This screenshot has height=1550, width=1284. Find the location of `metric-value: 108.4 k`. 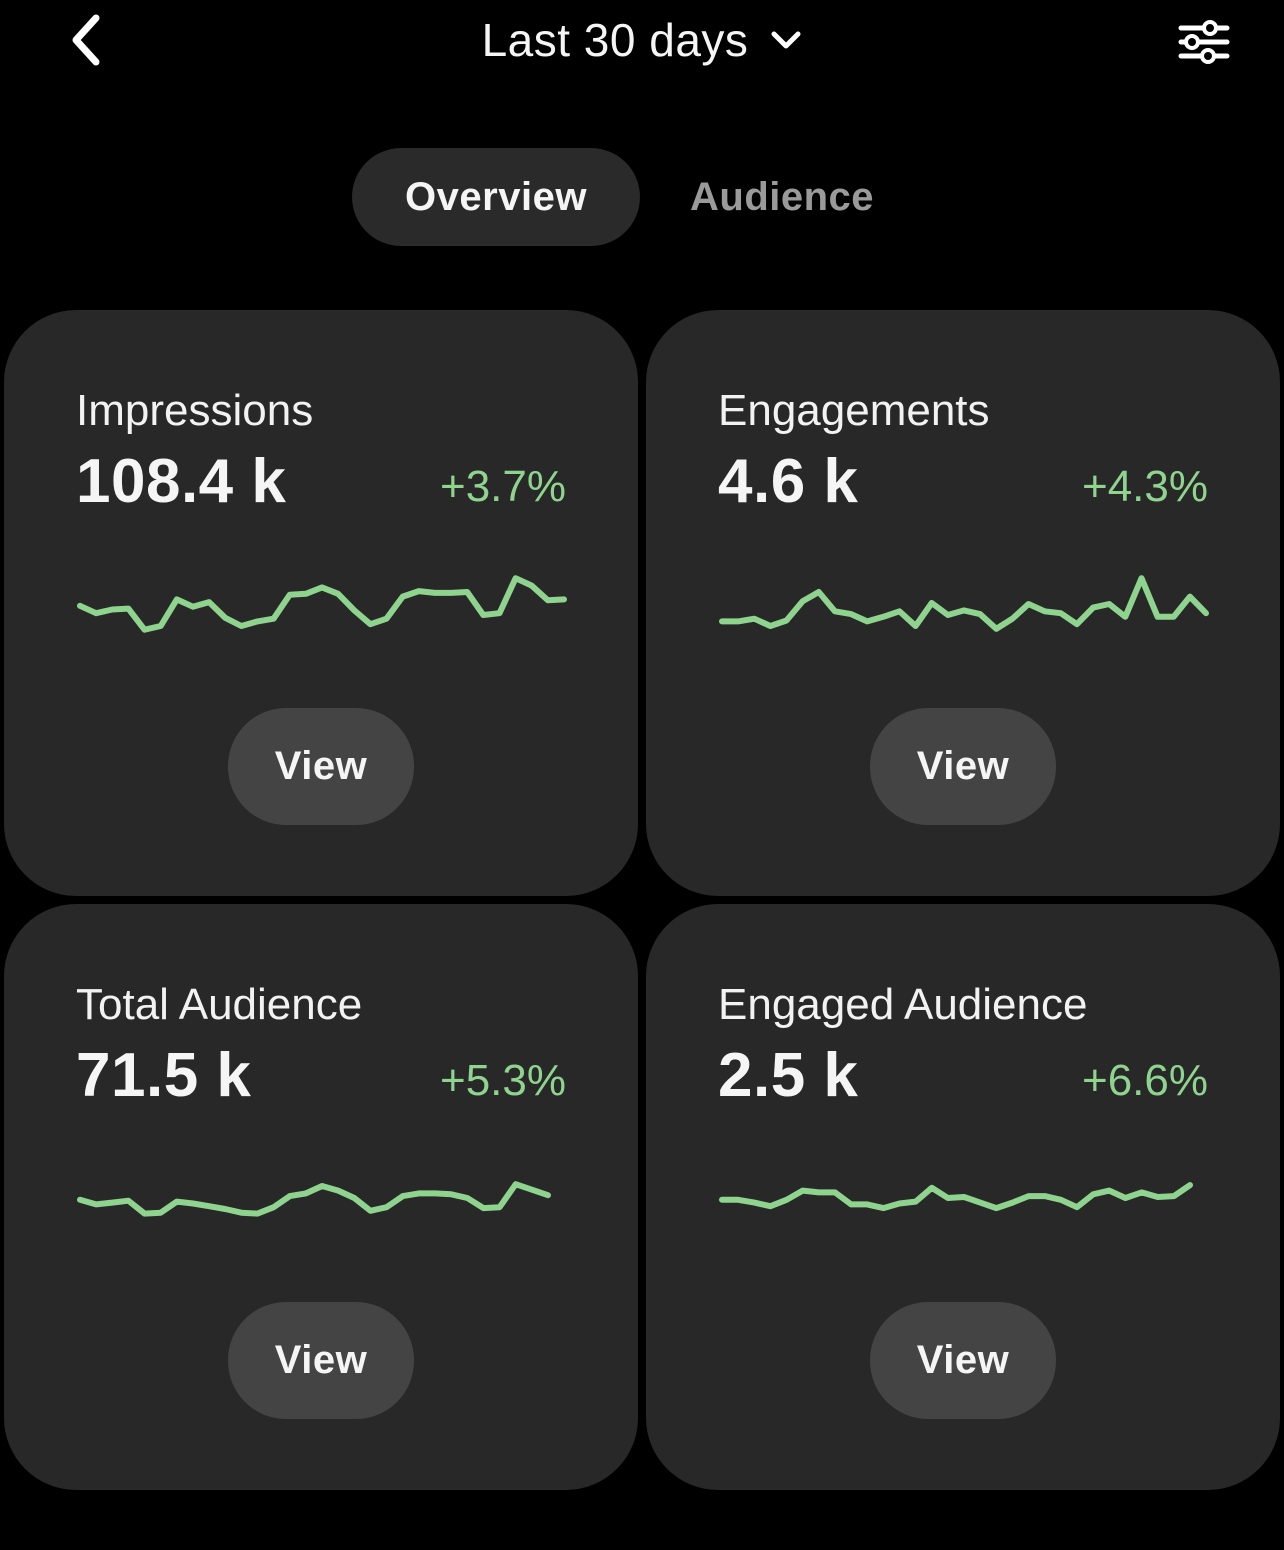

metric-value: 108.4 k is located at coordinates (181, 481).